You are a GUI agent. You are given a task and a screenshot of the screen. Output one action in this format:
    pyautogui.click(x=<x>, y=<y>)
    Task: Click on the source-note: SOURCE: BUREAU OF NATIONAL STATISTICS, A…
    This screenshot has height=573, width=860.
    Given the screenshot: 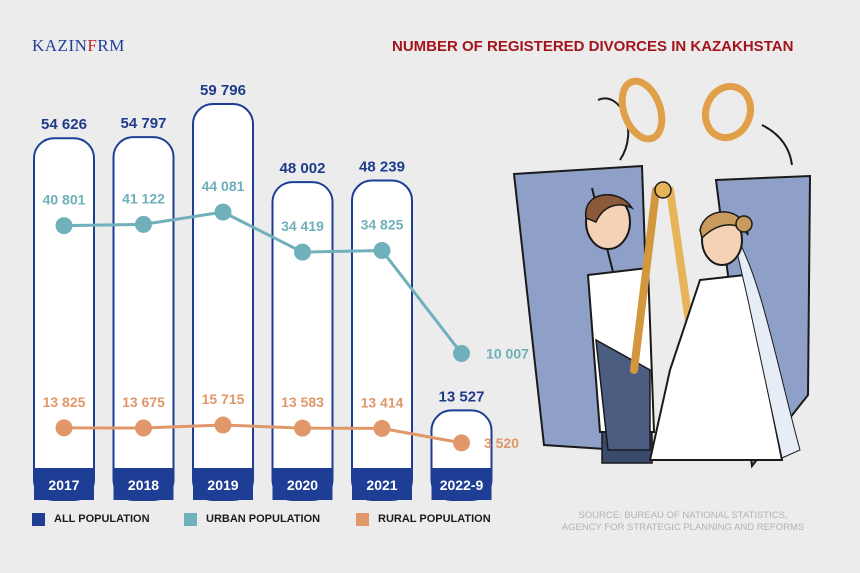 What is the action you would take?
    pyautogui.click(x=683, y=522)
    